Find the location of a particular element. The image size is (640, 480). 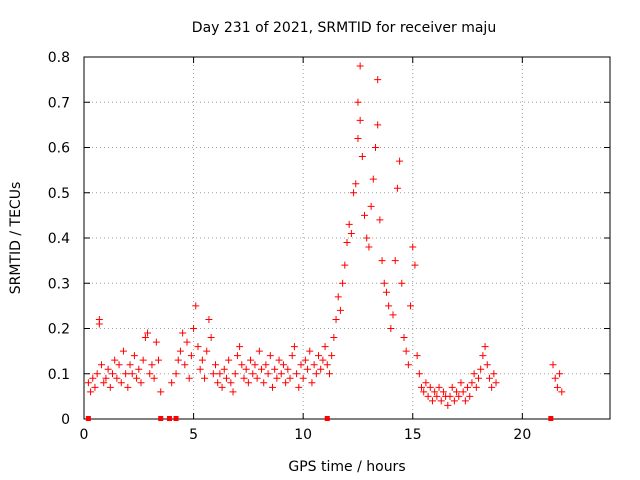

x-axis-label: GPS time / hours is located at coordinates (346, 467).